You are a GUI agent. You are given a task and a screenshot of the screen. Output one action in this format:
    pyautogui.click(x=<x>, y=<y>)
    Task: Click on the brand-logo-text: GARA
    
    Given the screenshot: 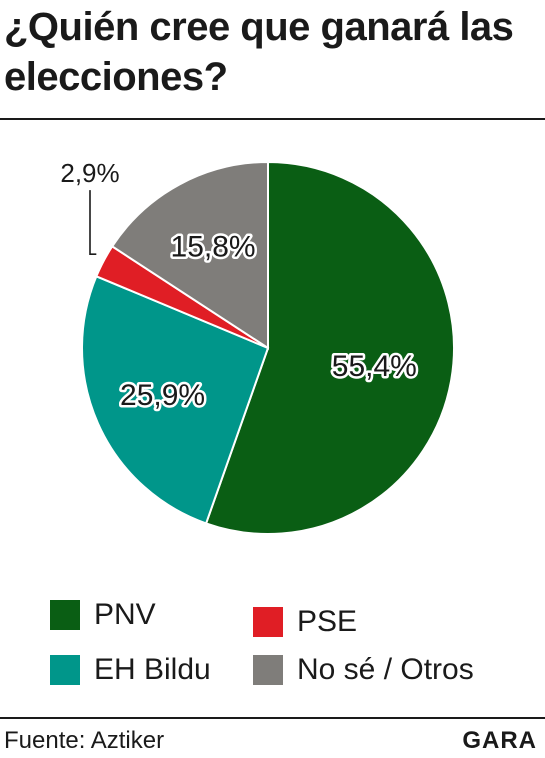 What is the action you would take?
    pyautogui.click(x=499, y=740)
    